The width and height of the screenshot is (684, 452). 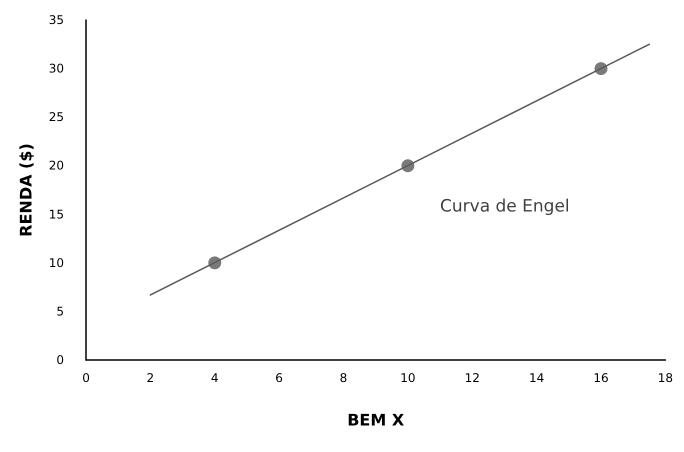 I want to click on y-tick-label: 5, so click(x=60, y=311).